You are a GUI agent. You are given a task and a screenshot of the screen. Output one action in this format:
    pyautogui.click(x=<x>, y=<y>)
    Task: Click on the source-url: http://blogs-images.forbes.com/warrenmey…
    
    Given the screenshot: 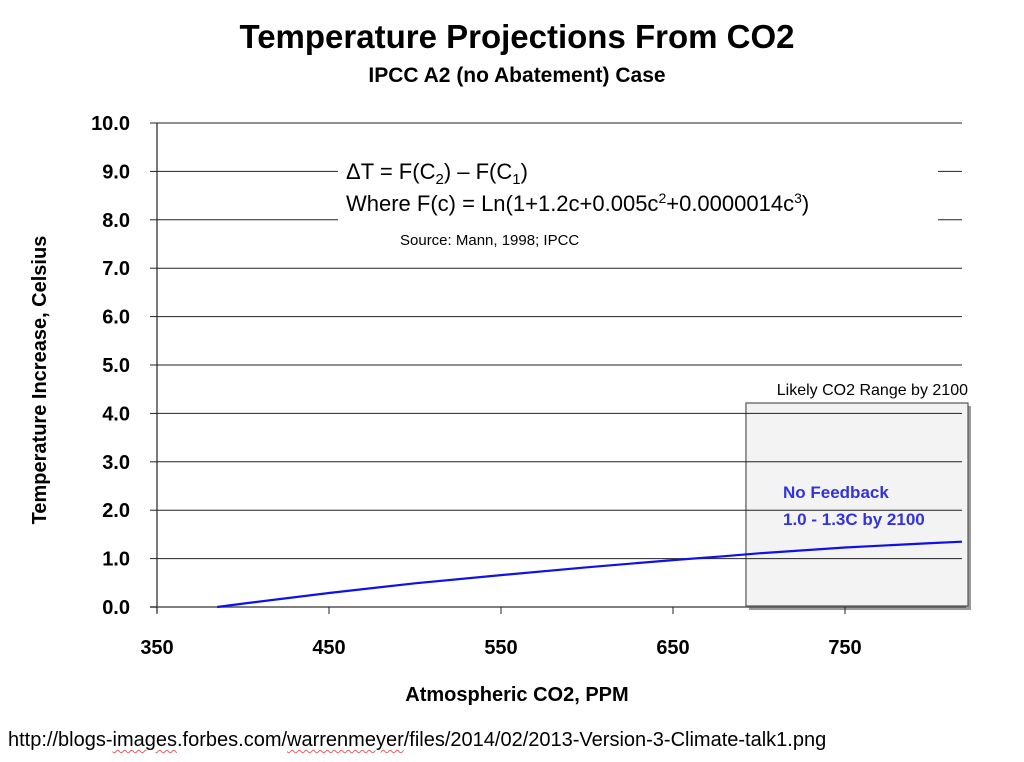 What is the action you would take?
    pyautogui.click(x=417, y=740)
    